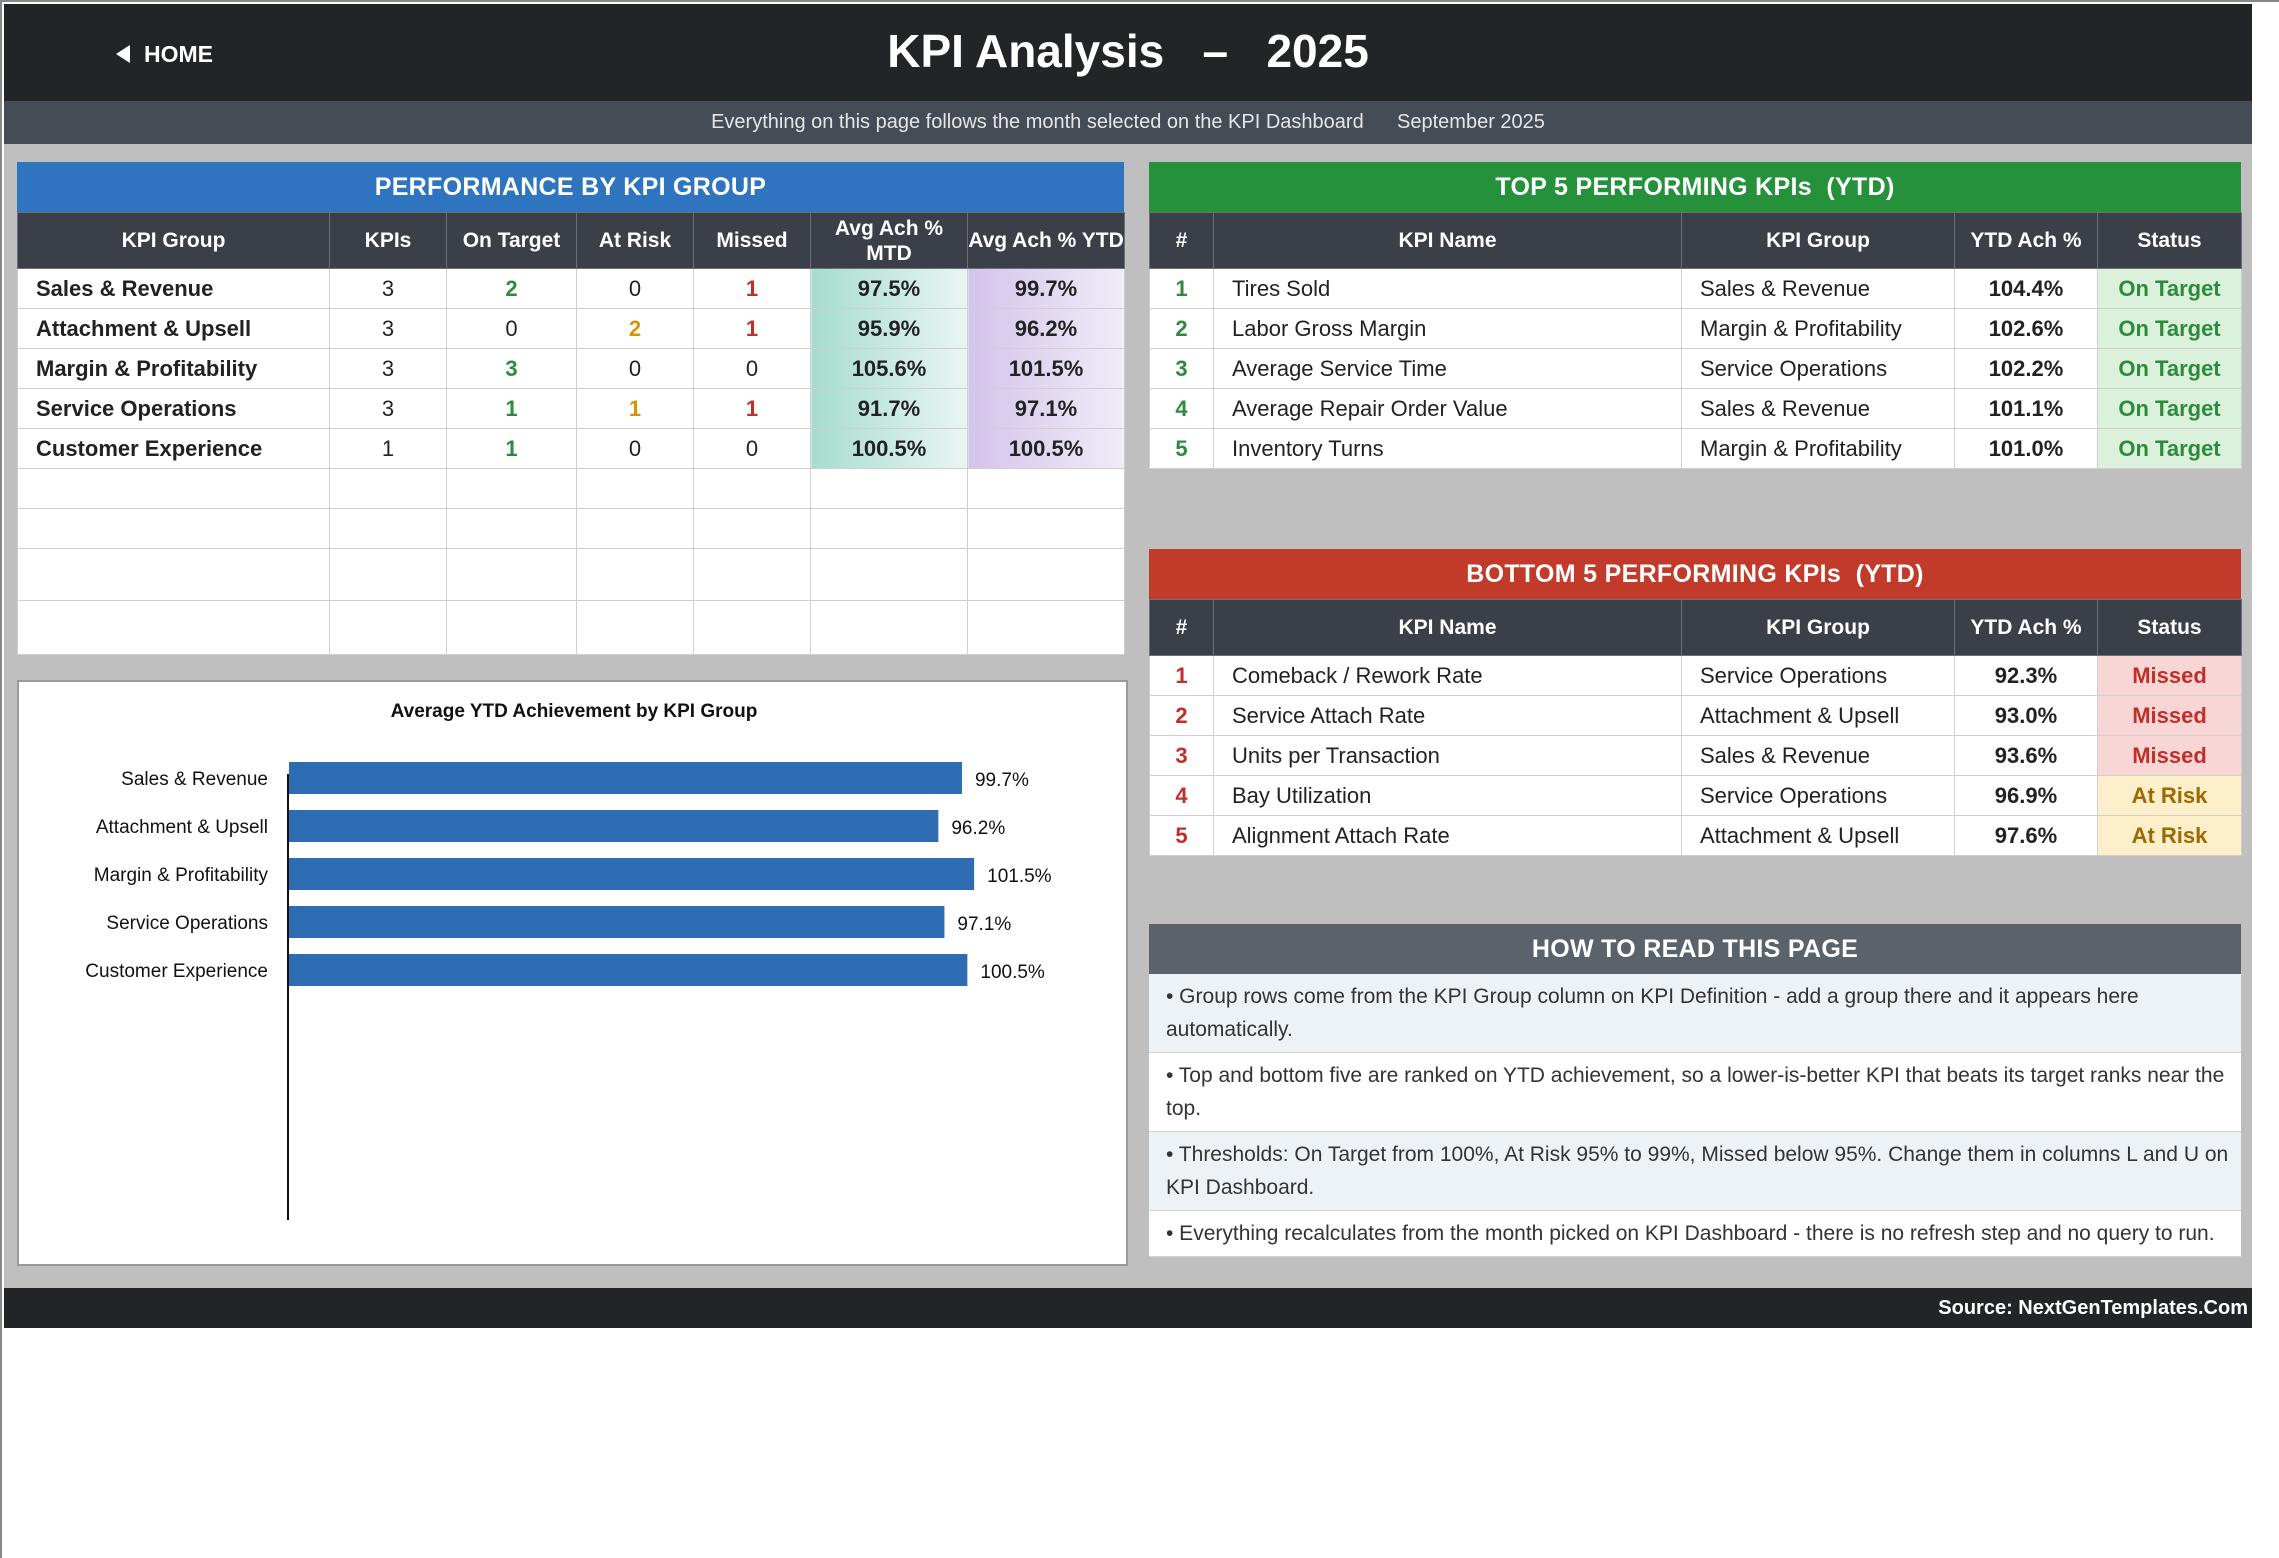 Image resolution: width=2279 pixels, height=1558 pixels. I want to click on chart-category-label: Margin & Profitability, so click(181, 875).